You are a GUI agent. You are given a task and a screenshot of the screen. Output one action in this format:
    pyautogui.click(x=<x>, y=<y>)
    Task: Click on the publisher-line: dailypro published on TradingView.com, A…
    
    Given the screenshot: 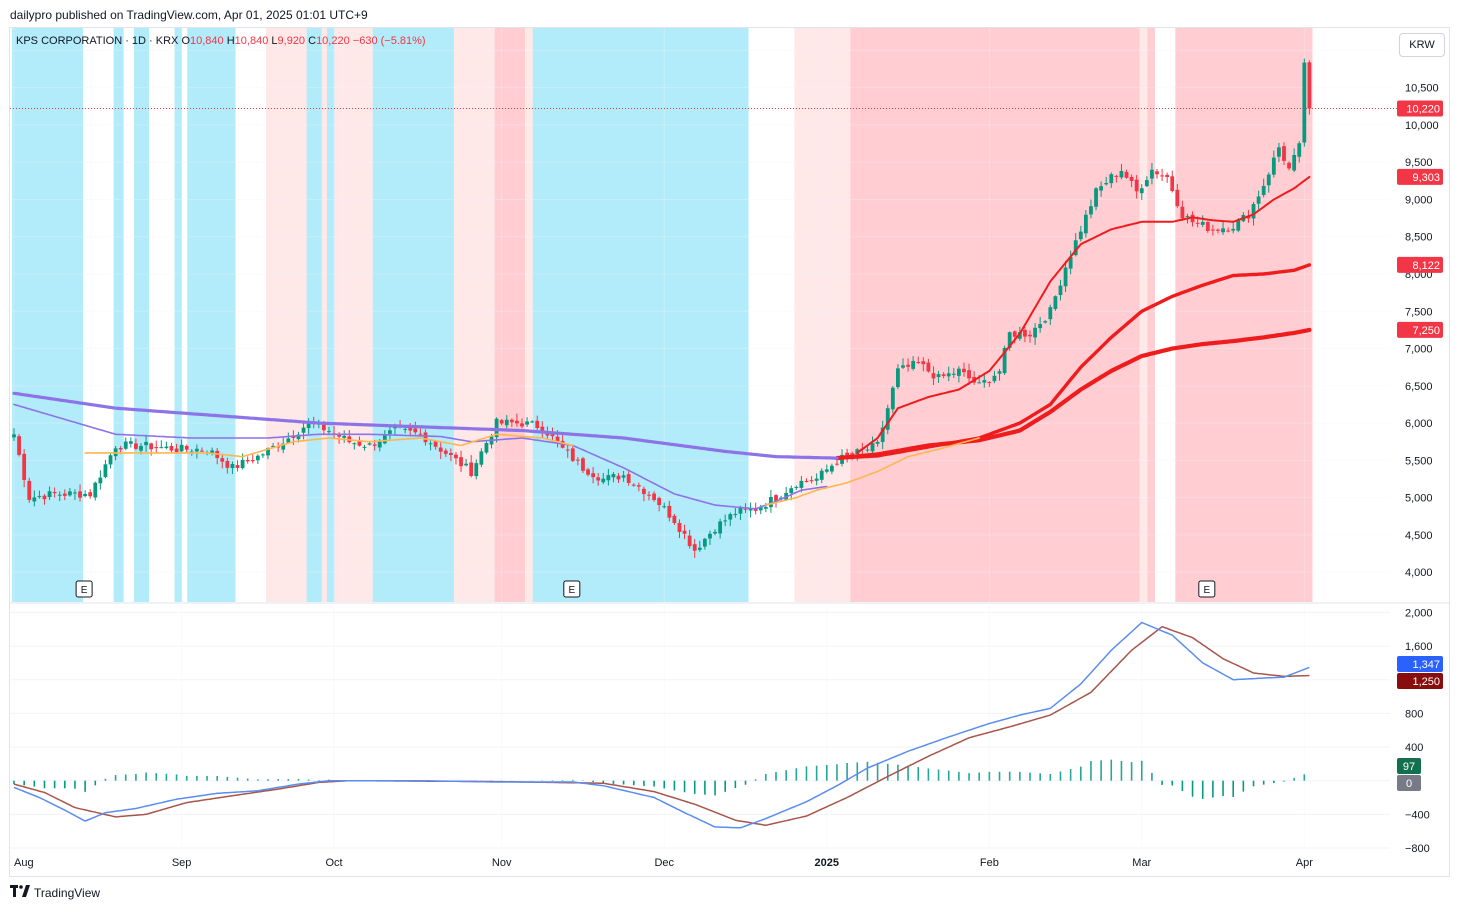 What is the action you would take?
    pyautogui.click(x=189, y=15)
    